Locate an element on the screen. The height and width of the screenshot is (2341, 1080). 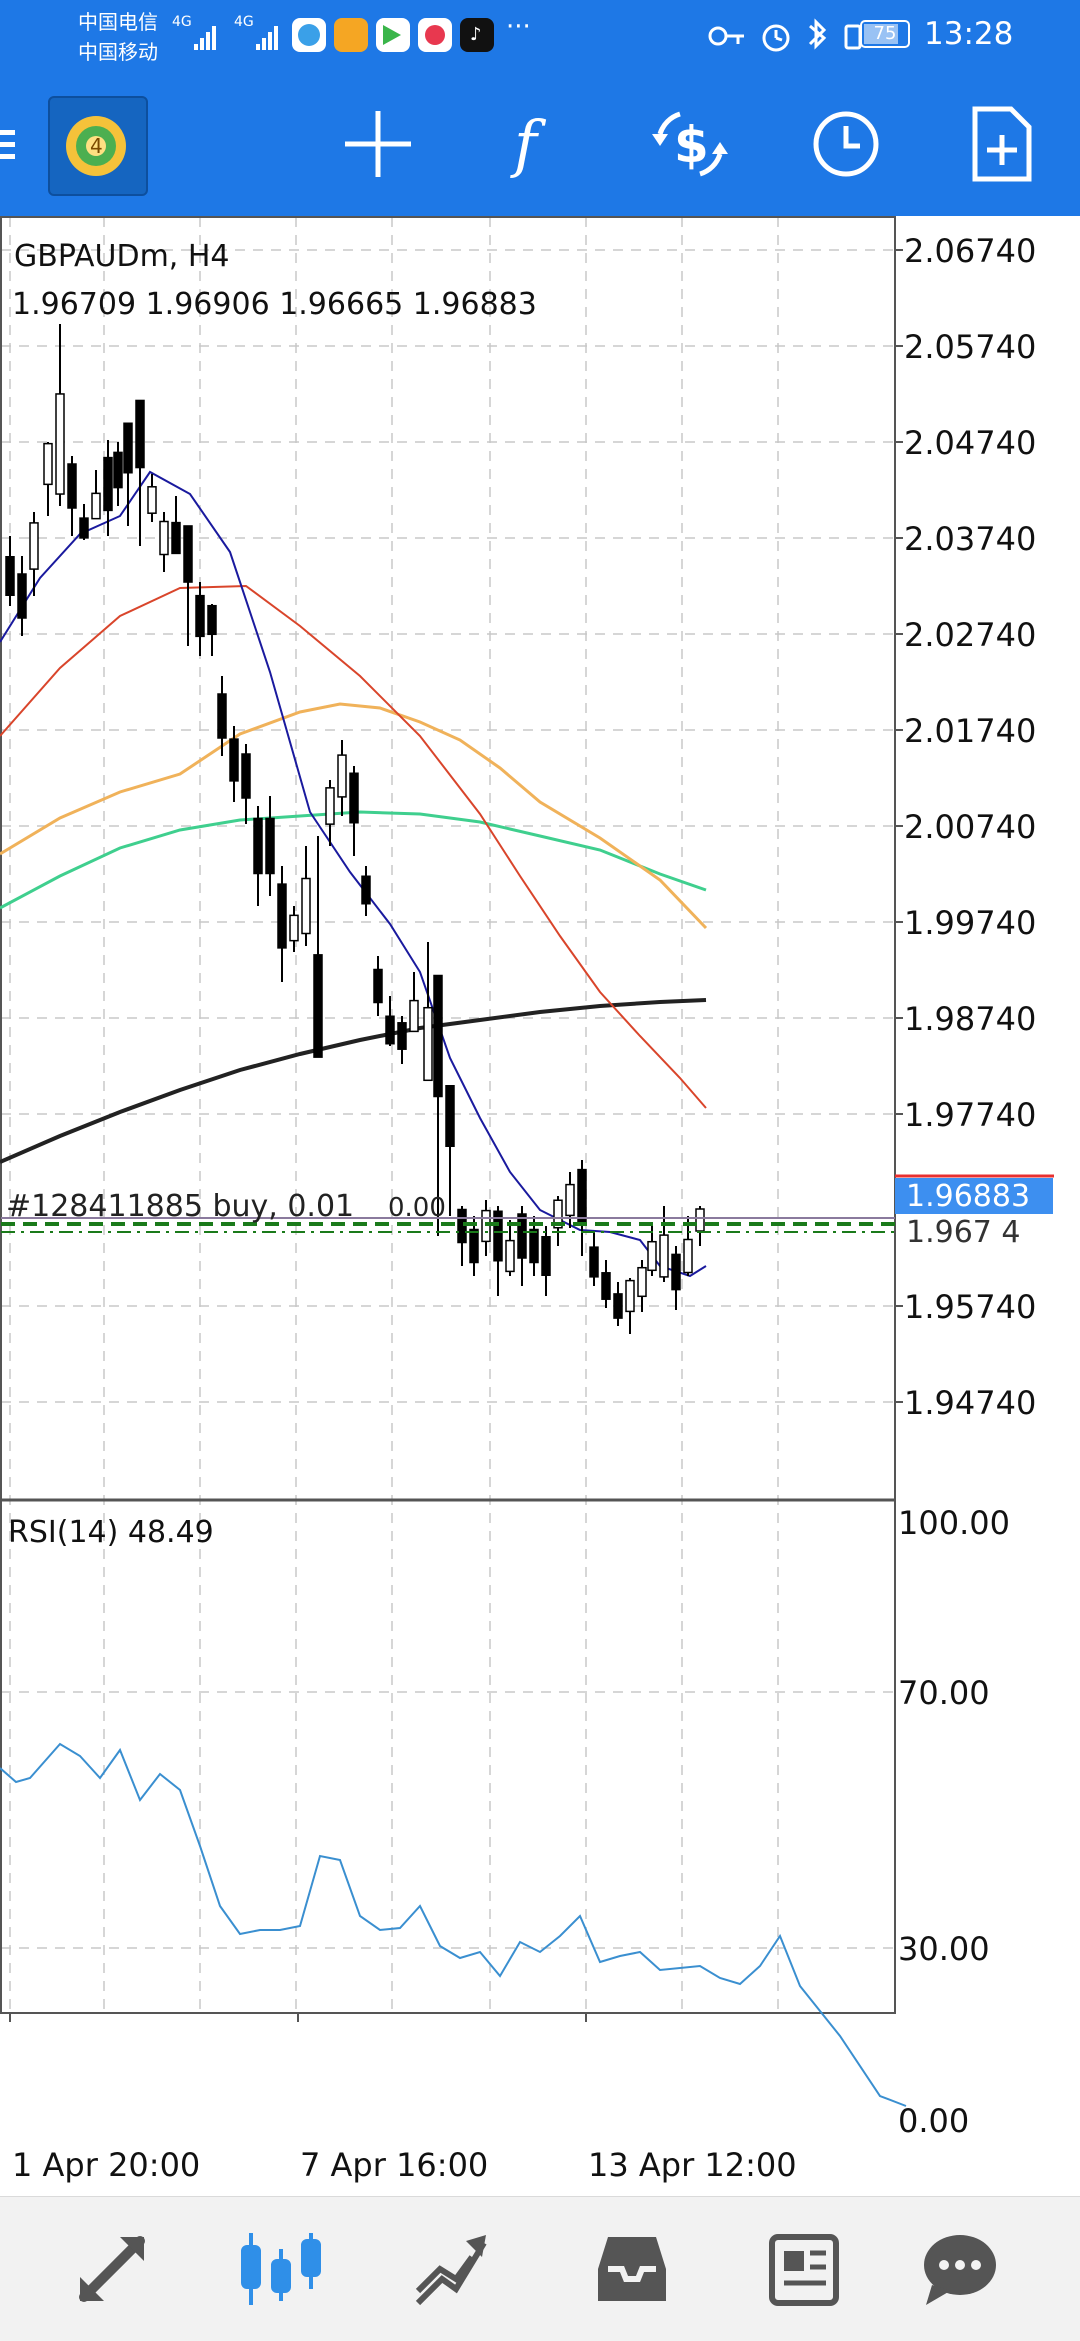
more-notifications: ··· is located at coordinates (518, 27).